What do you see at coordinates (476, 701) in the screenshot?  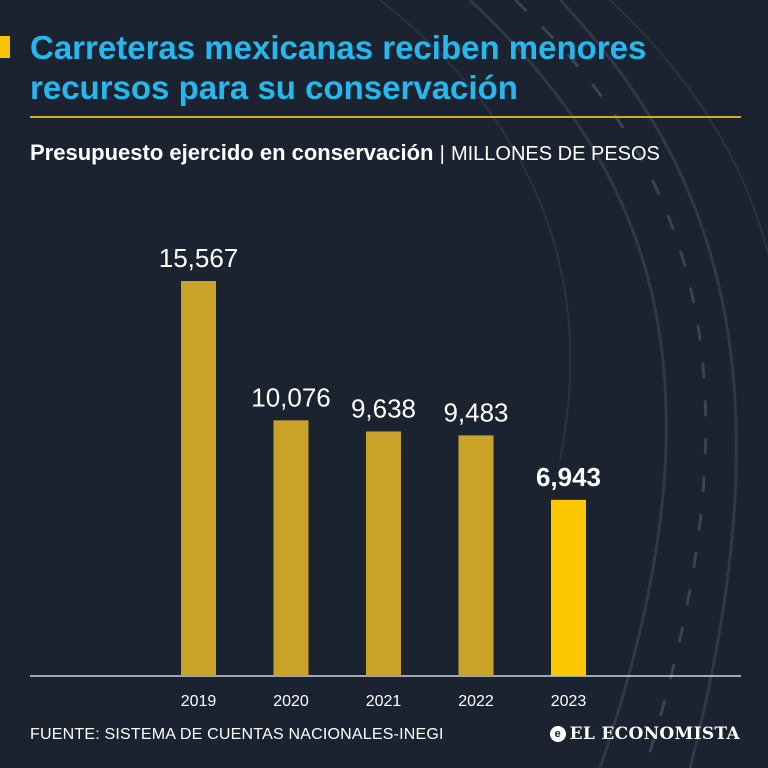 I see `x-tick-label-2022: 2022` at bounding box center [476, 701].